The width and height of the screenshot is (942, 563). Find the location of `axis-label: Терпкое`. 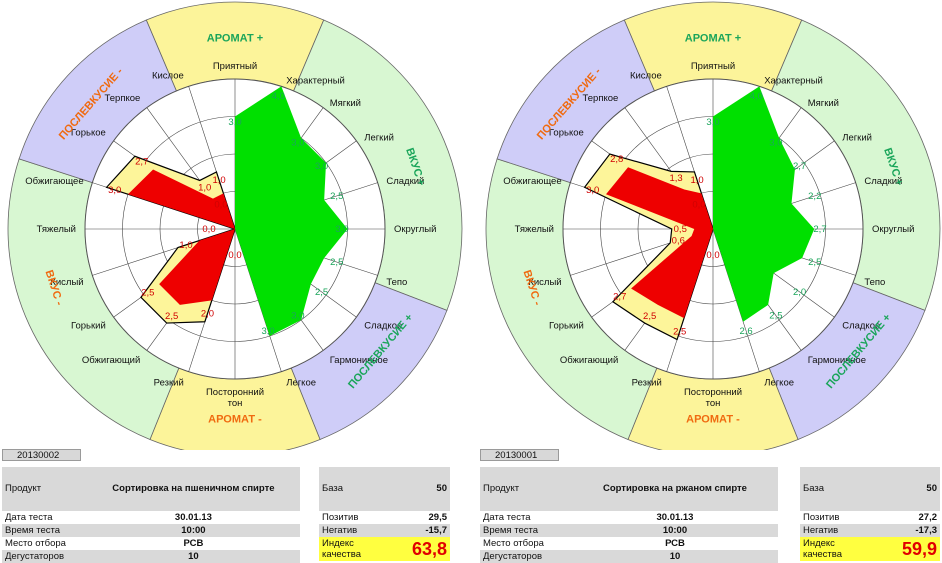

axis-label: Терпкое is located at coordinates (122, 98).